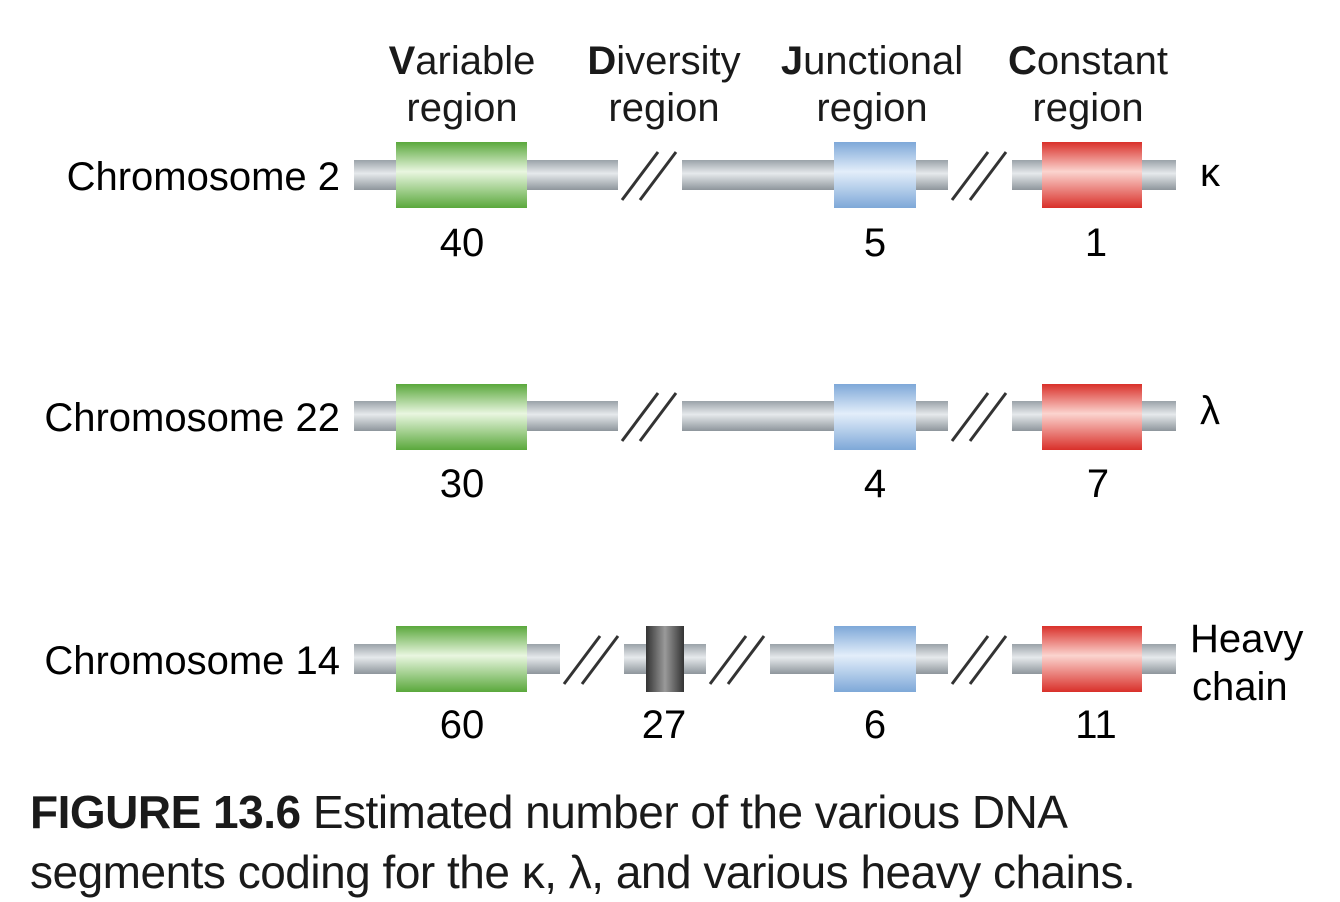 This screenshot has width=1340, height=902. I want to click on header-constant-line2: region, so click(1087, 108).